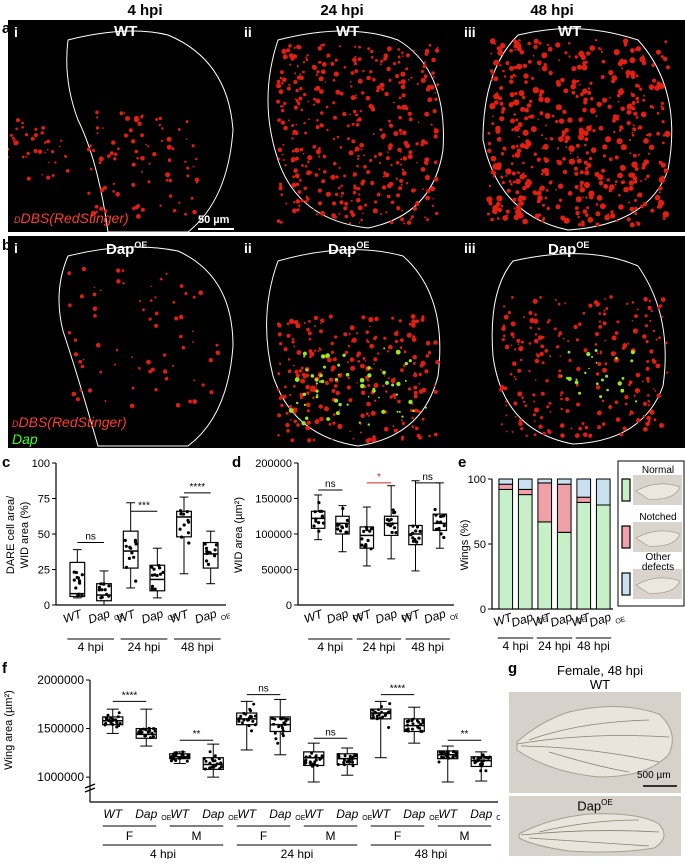 This screenshot has width=685, height=864. I want to click on wing-scale-label: 500 µm, so click(654, 775).